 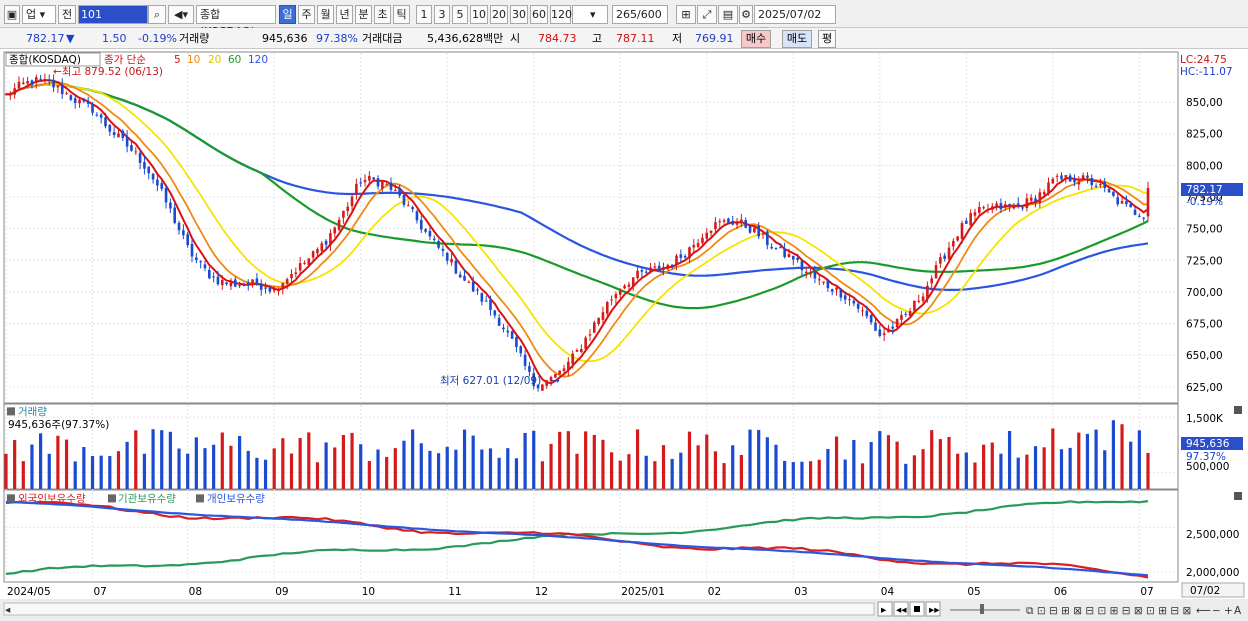 I want to click on interval-button-20: 20, so click(x=499, y=14).